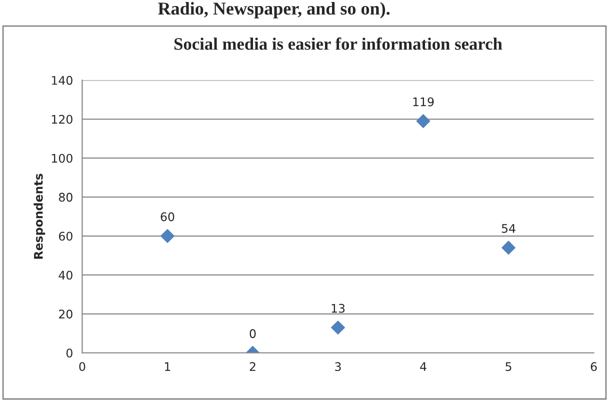 Image resolution: width=609 pixels, height=401 pixels. Describe the element at coordinates (274, 10) in the screenshot. I see `text: Radio, Newspaper, and so on).` at that location.